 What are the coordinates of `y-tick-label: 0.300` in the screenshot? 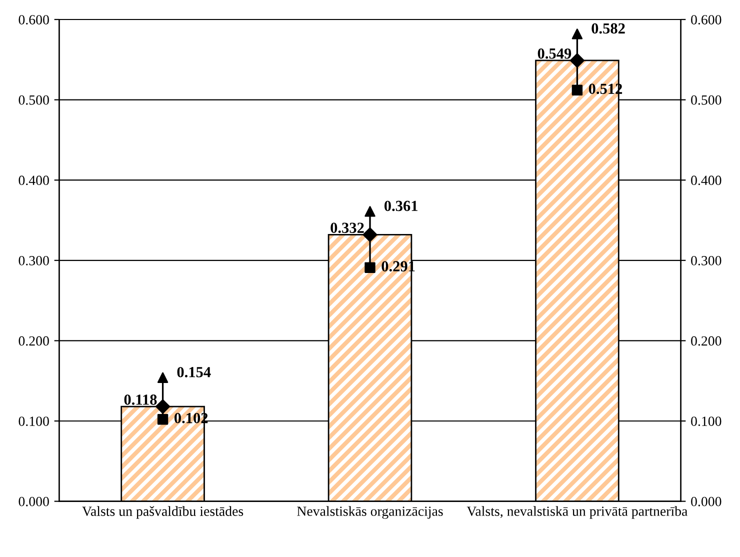 It's located at (33, 261).